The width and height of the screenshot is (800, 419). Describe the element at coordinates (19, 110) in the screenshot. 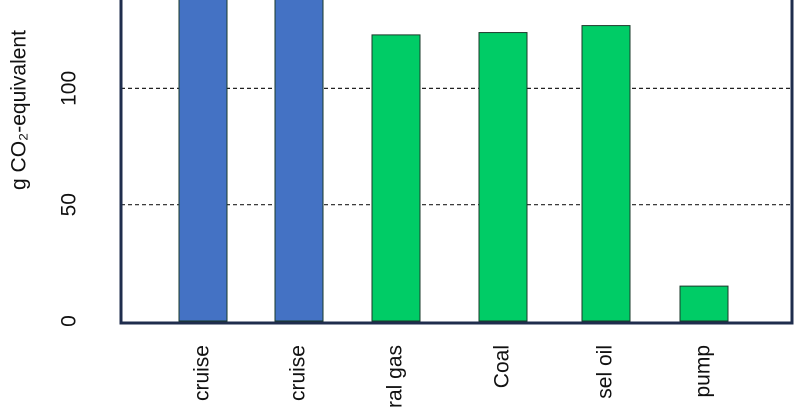

I see `y-axis-label: g CO₂-equivalent` at that location.